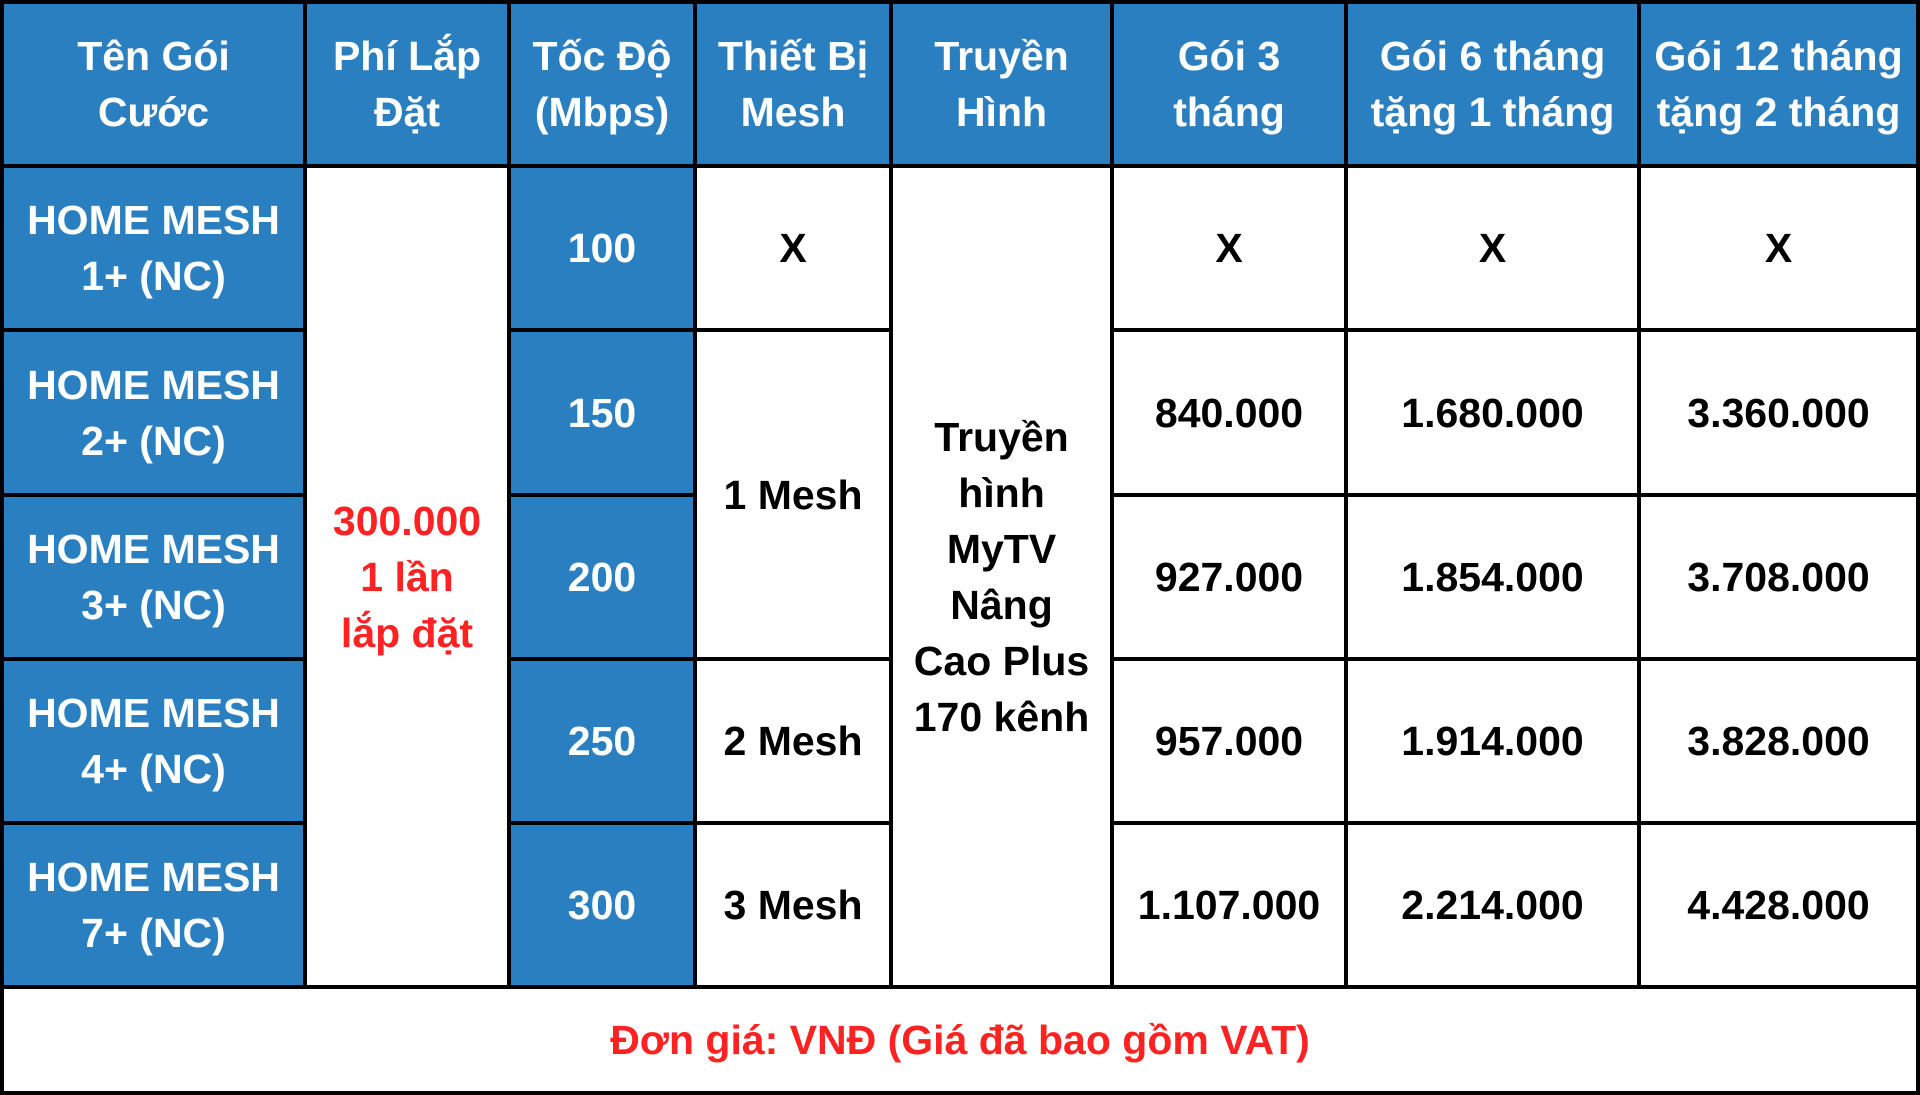  Describe the element at coordinates (407, 577) in the screenshot. I see `installation-fee-cell: 300.000 1 lần lắp đặt` at that location.